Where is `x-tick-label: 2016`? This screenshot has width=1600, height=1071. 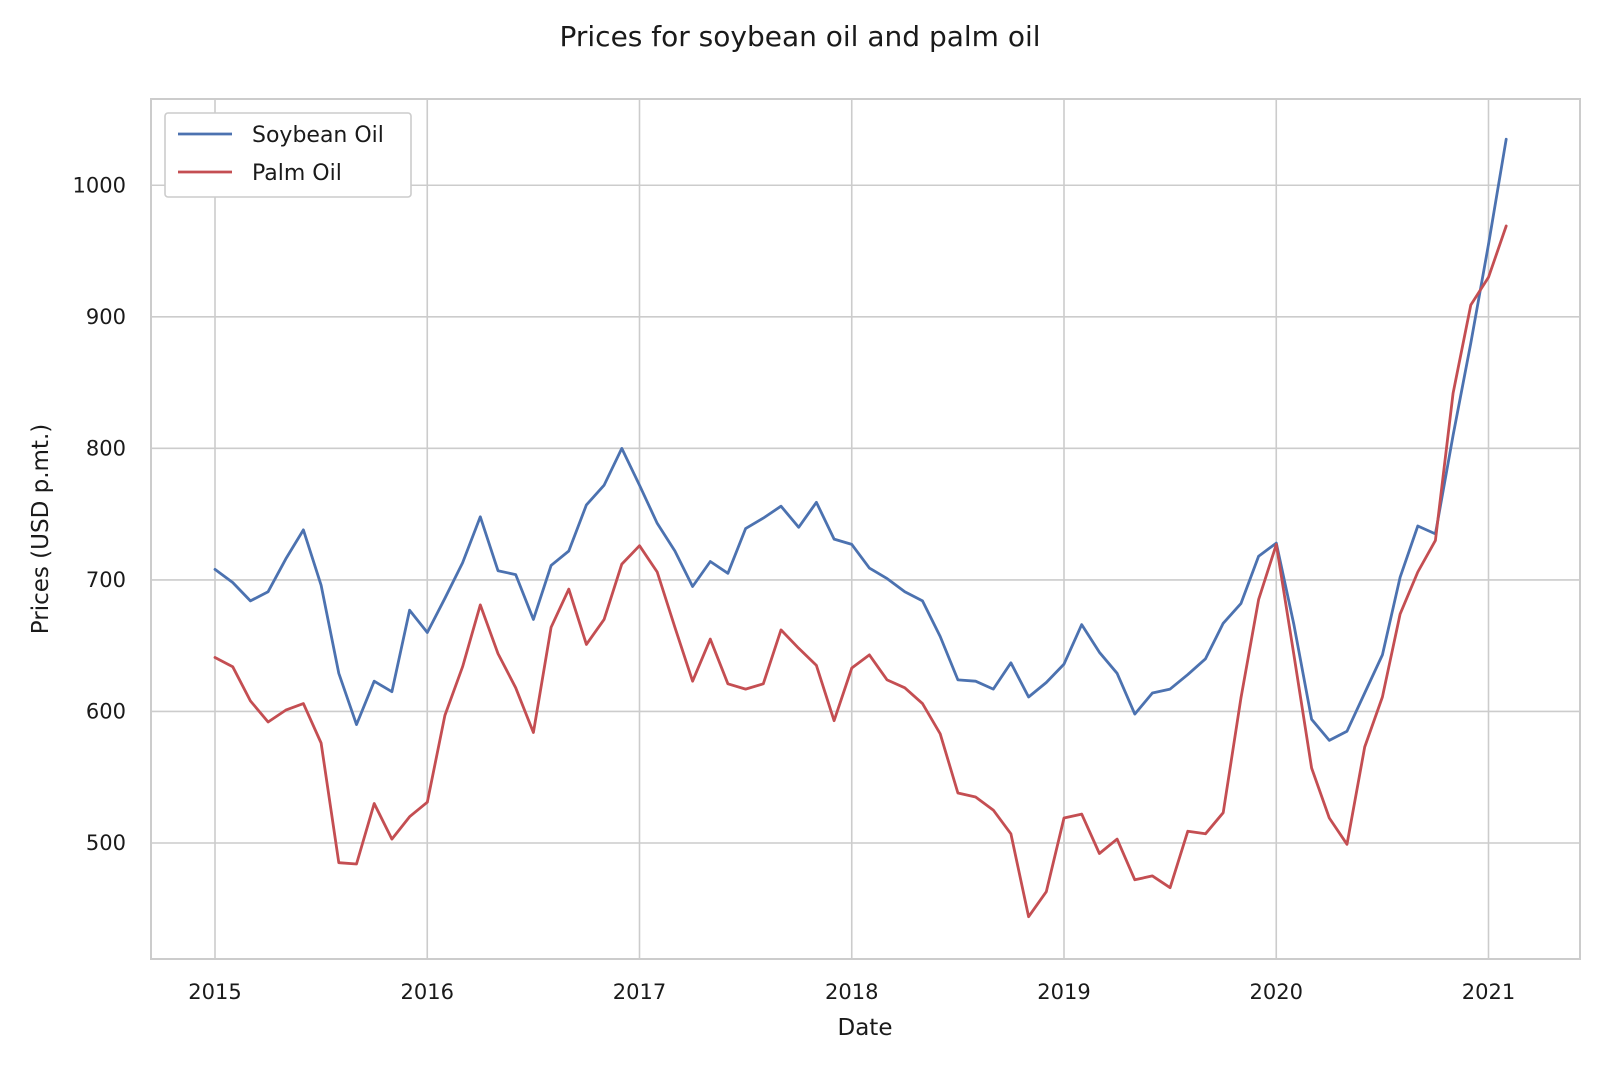 x-tick-label: 2016 is located at coordinates (427, 992).